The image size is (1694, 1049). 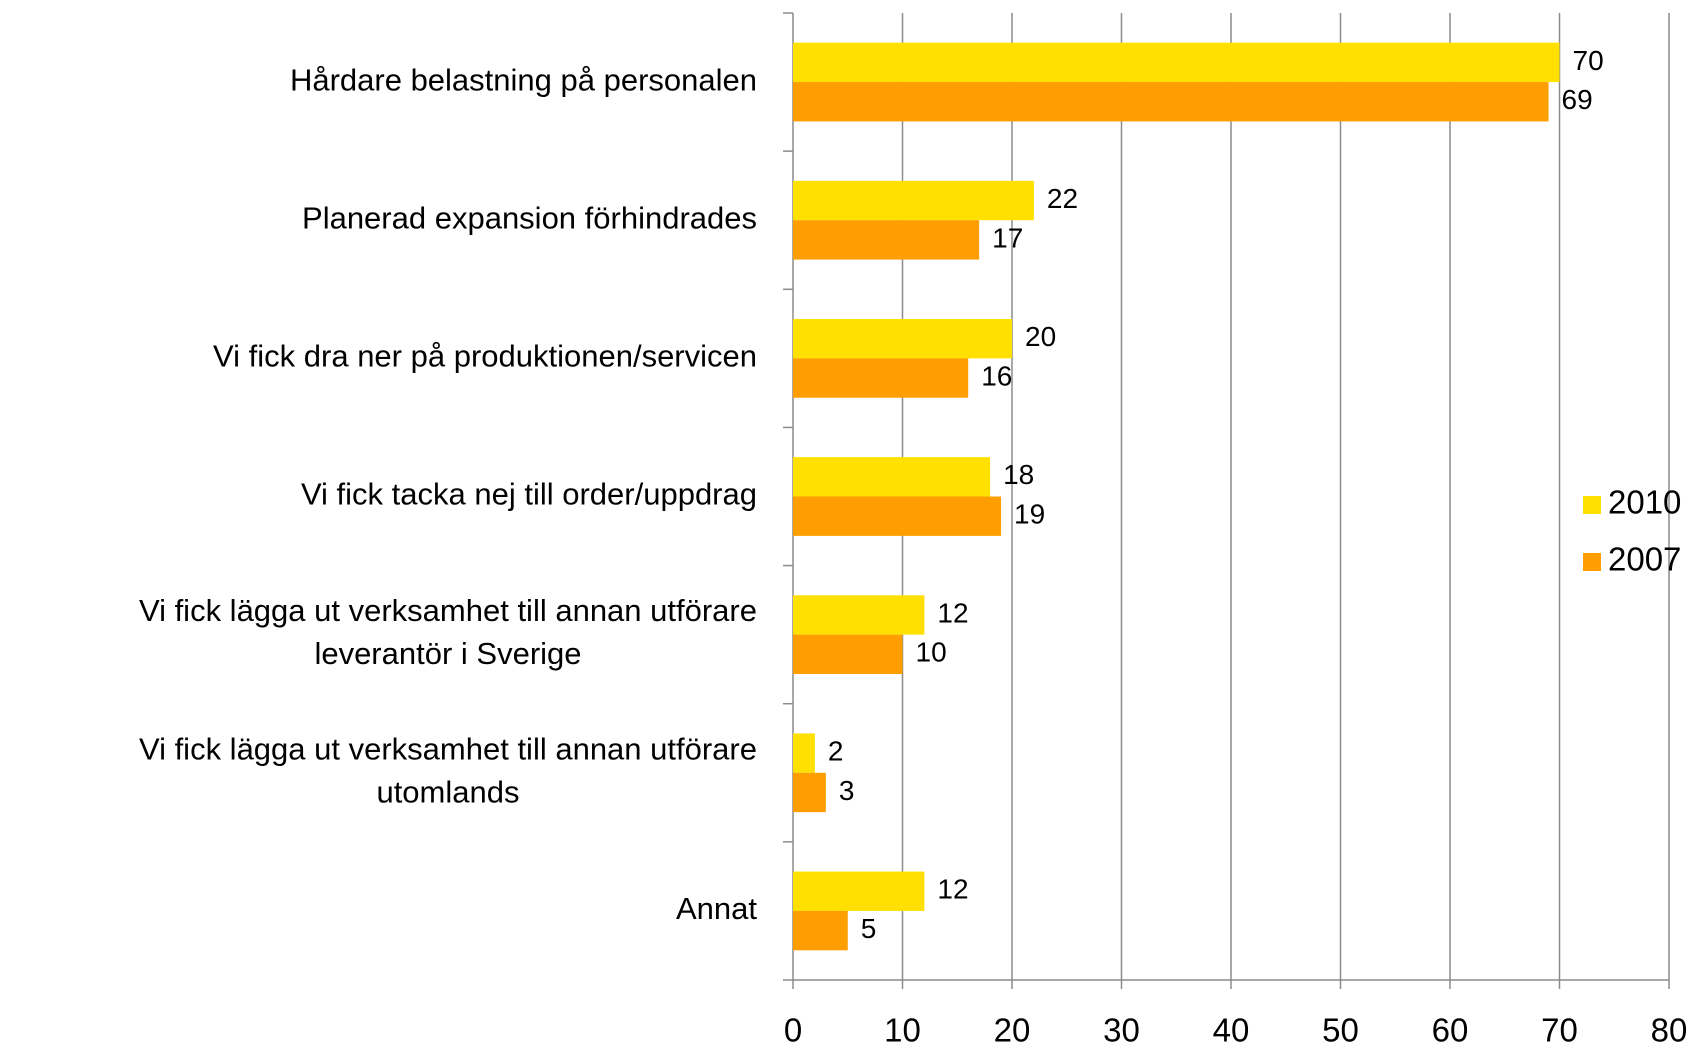 What do you see at coordinates (1062, 198) in the screenshot?
I see `value-label: 22` at bounding box center [1062, 198].